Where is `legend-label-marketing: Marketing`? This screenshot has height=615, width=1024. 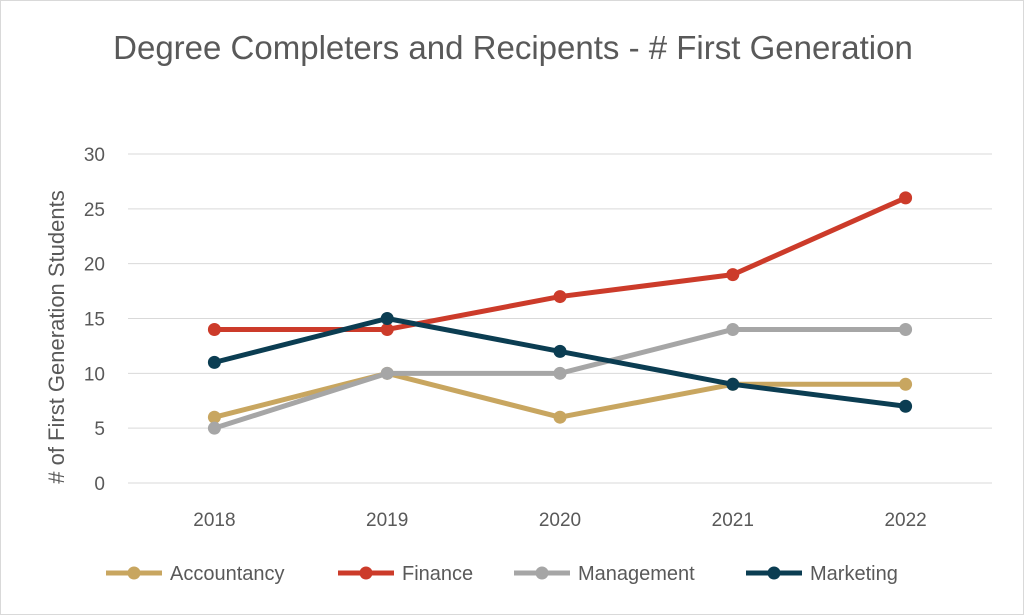 legend-label-marketing: Marketing is located at coordinates (854, 574).